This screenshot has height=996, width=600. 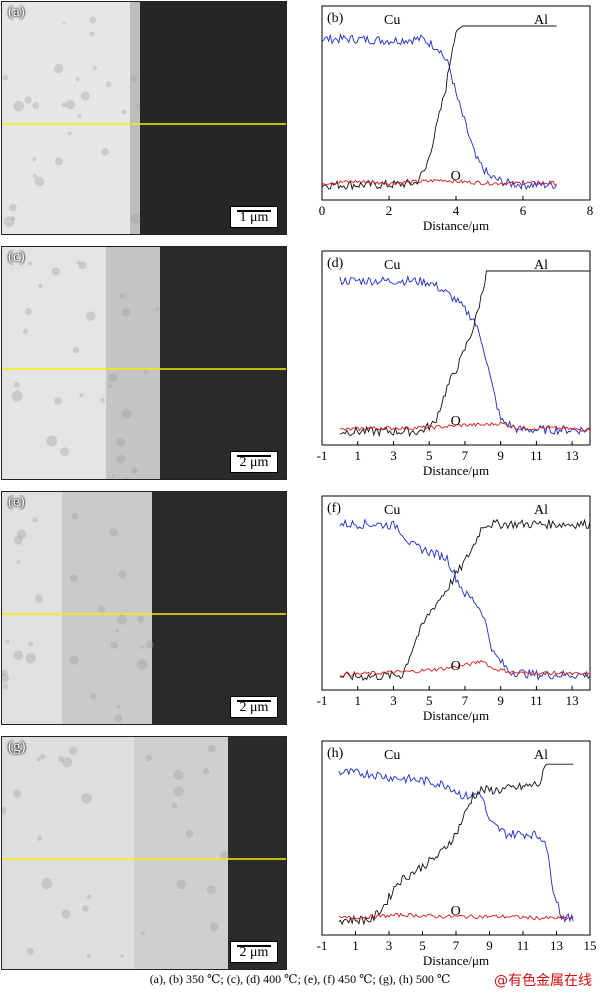 I want to click on sem-image: (g) 2 μm, so click(x=144, y=853).